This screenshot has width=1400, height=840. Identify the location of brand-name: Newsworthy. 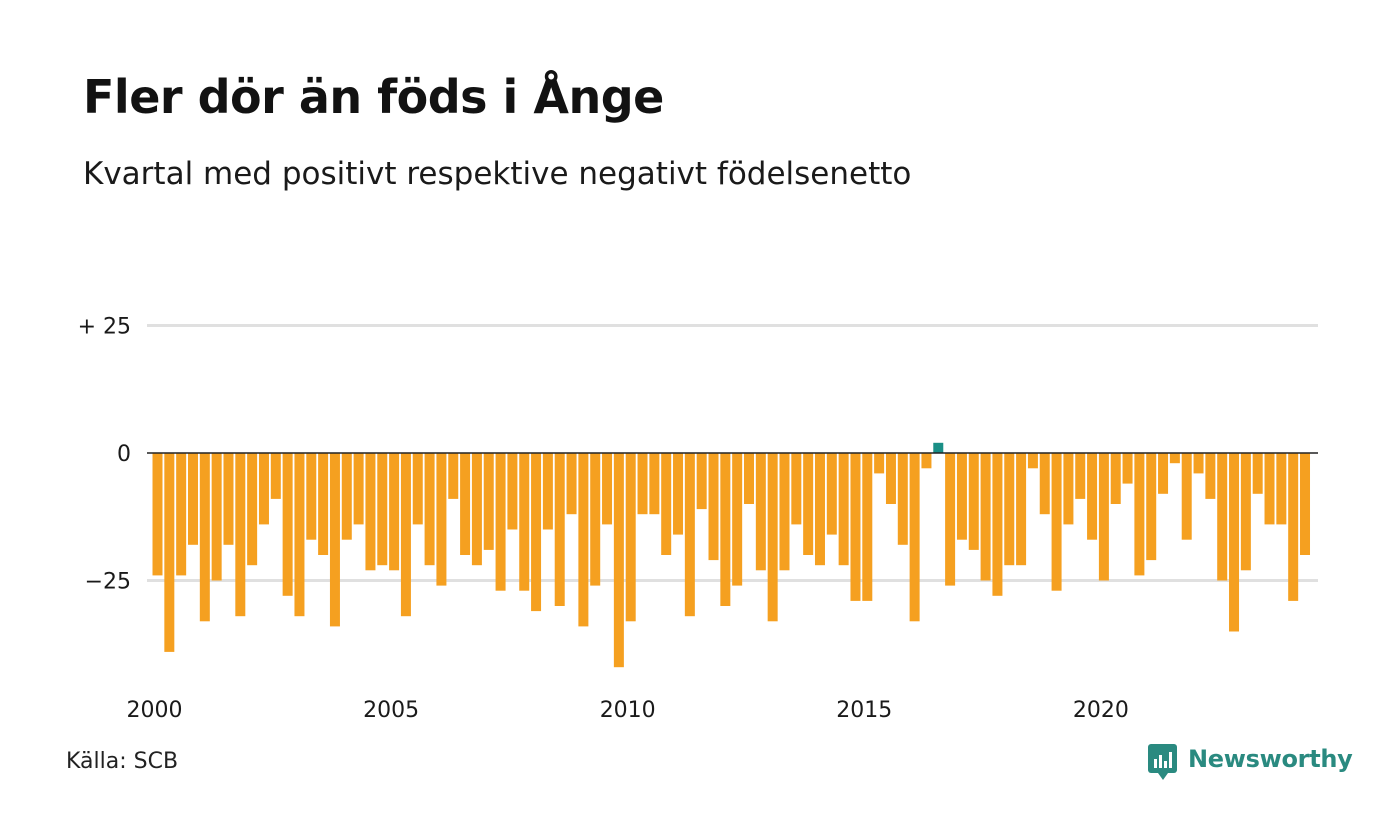
(1270, 759).